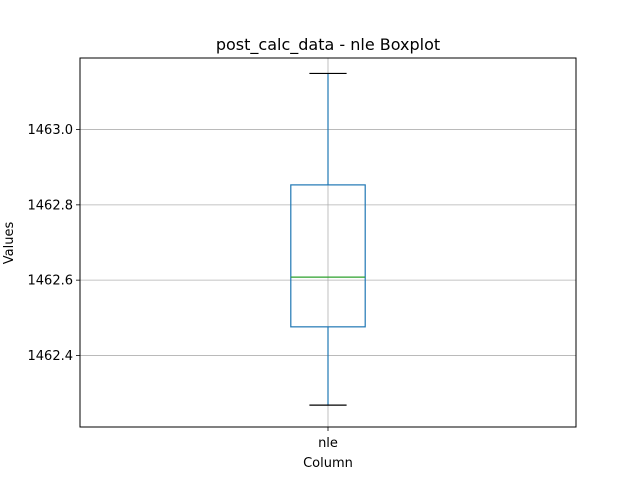  I want to click on chart-title: post_calc_data - nle Boxplot, so click(328, 45).